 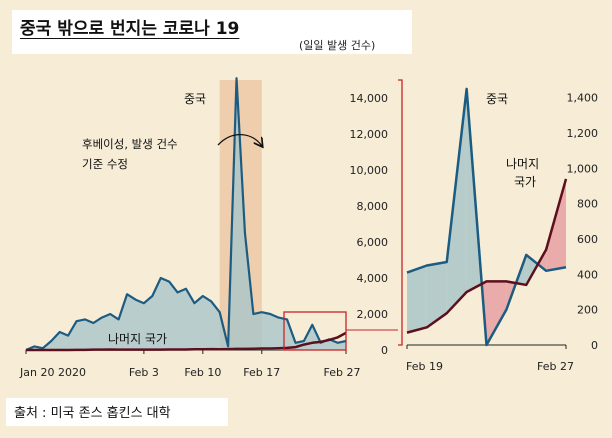 I want to click on y-tick-label: 6,000, so click(x=373, y=242).